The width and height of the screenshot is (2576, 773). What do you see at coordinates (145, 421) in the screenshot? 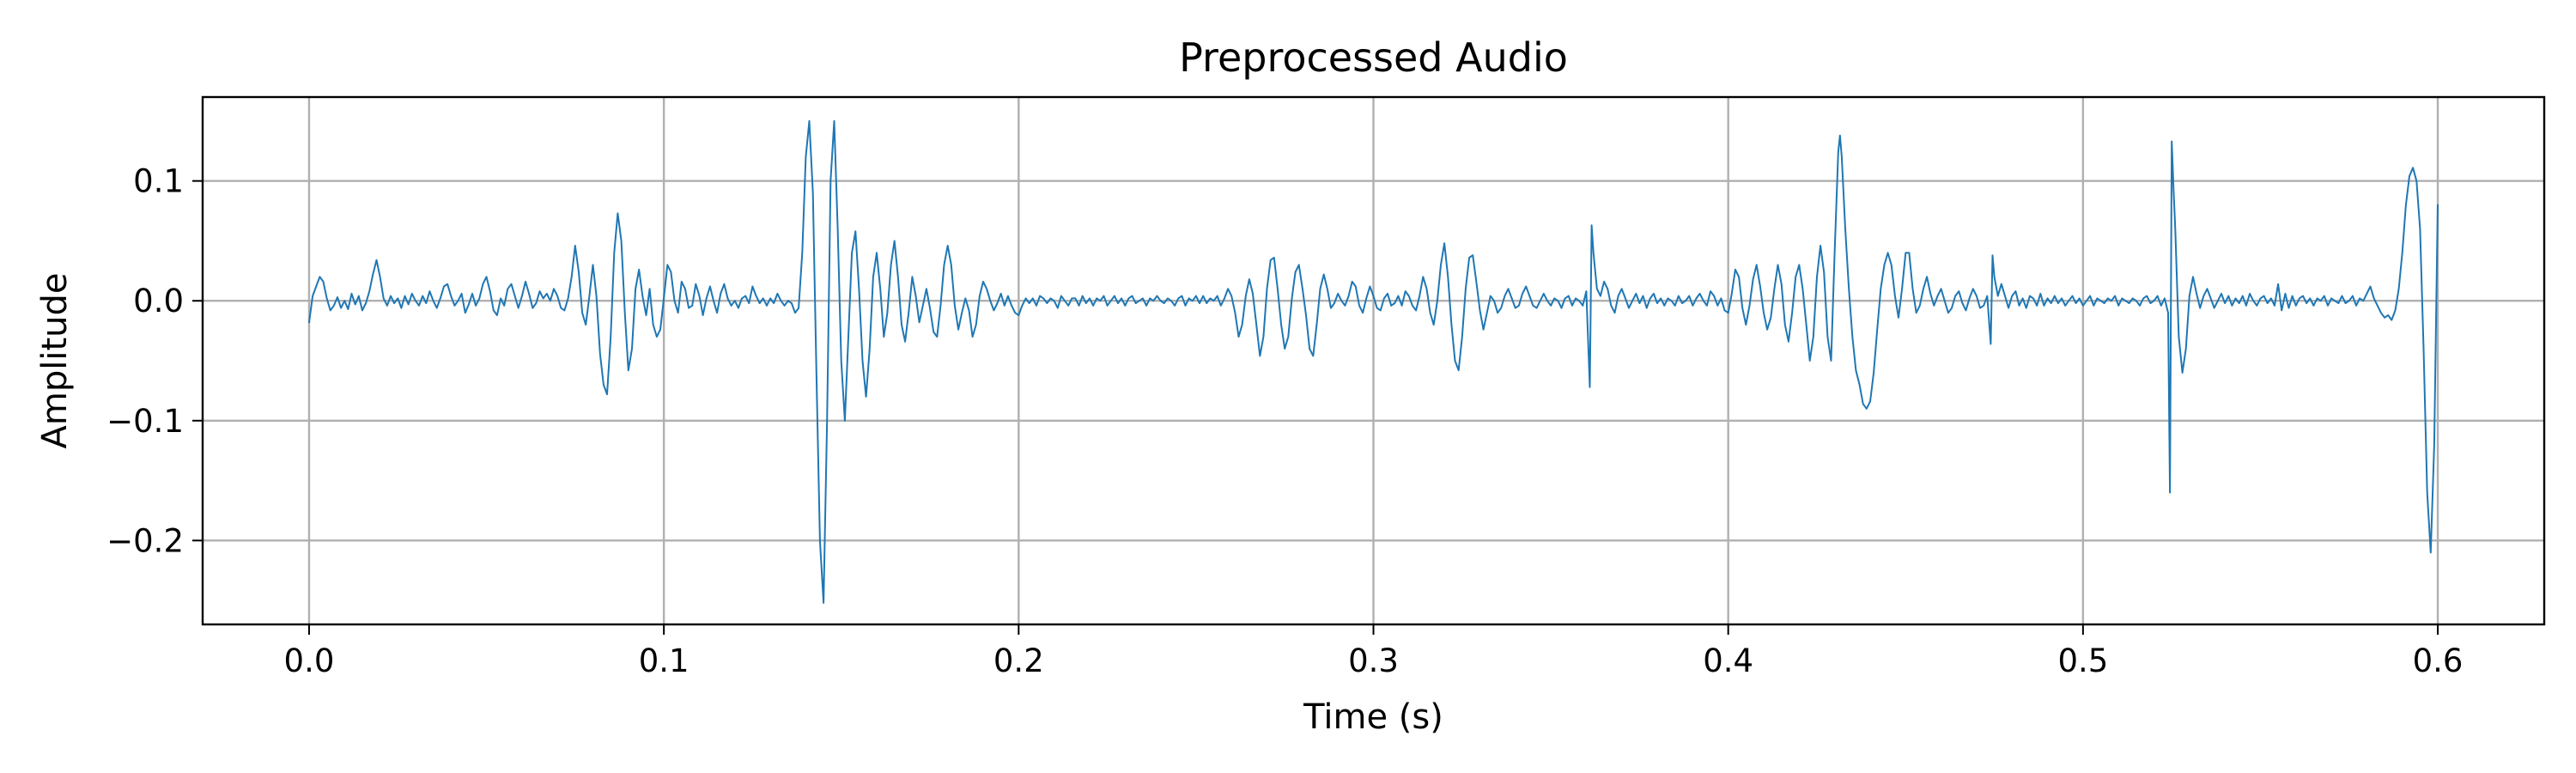
I see `y-tick-label: −0.1` at bounding box center [145, 421].